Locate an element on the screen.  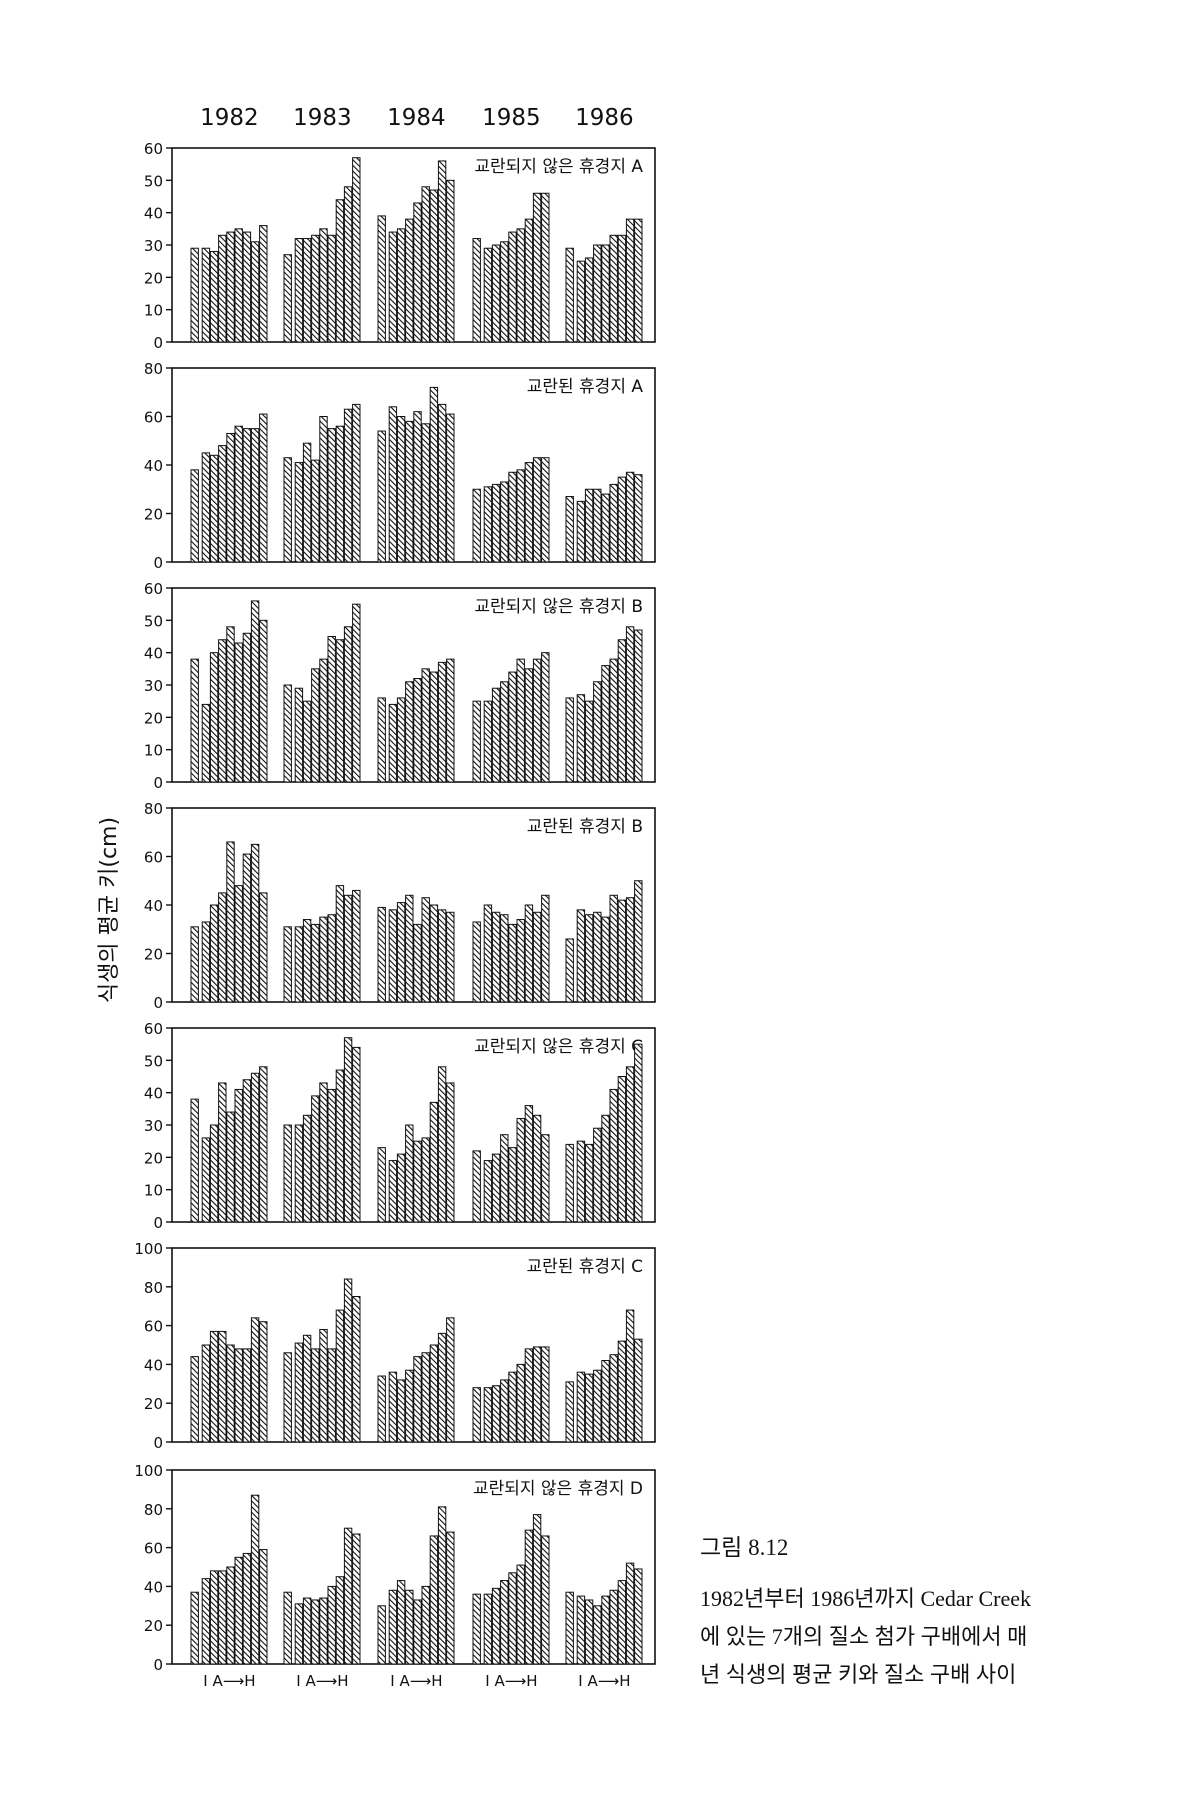
chart-panel: 0 10 20 30 40 50 60 교란되지 않은 휴경지 C is located at coordinates (400, 1126).